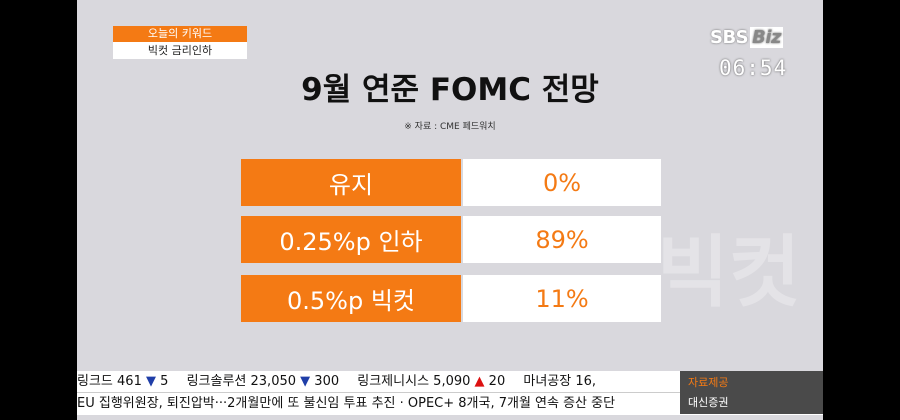 The width and height of the screenshot is (900, 420). I want to click on row-value: 11%, so click(562, 298).